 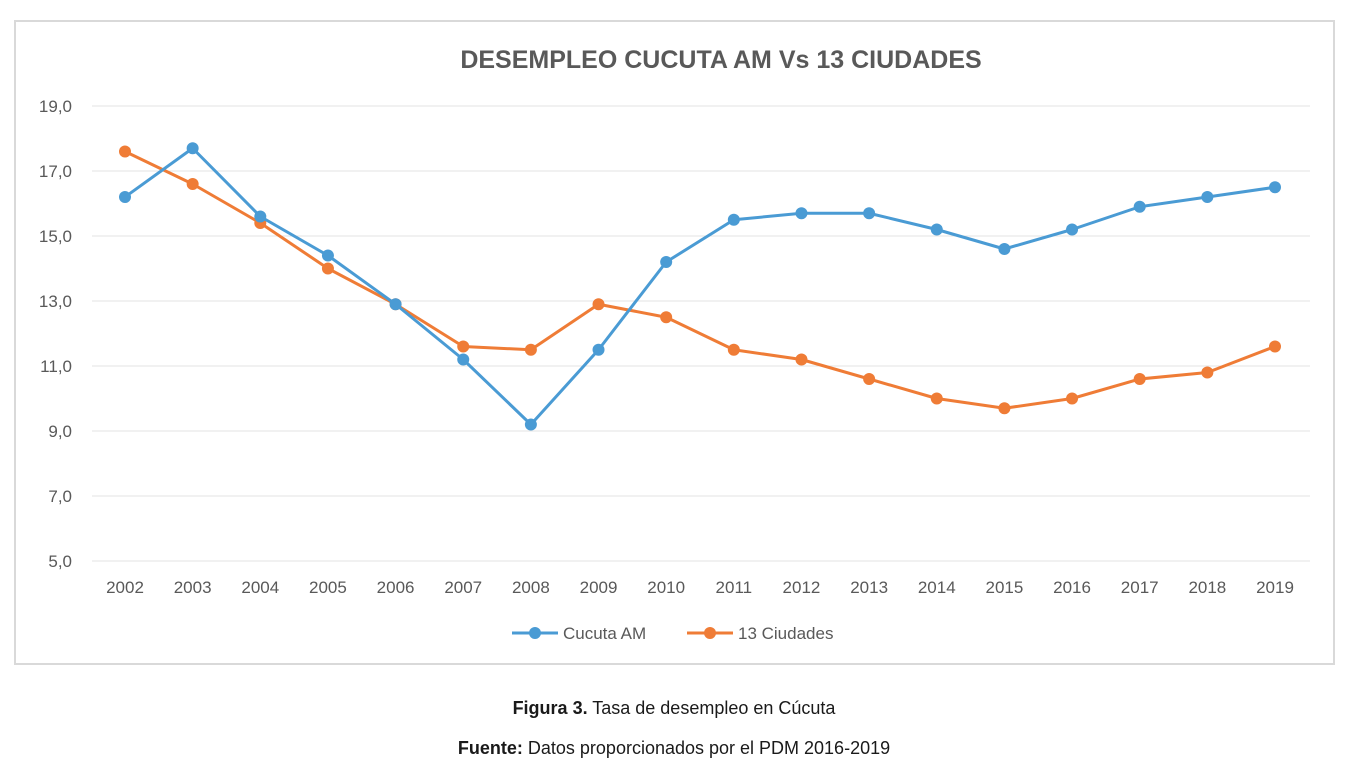 I want to click on legend-marker-cucuta-am, so click(x=535, y=633).